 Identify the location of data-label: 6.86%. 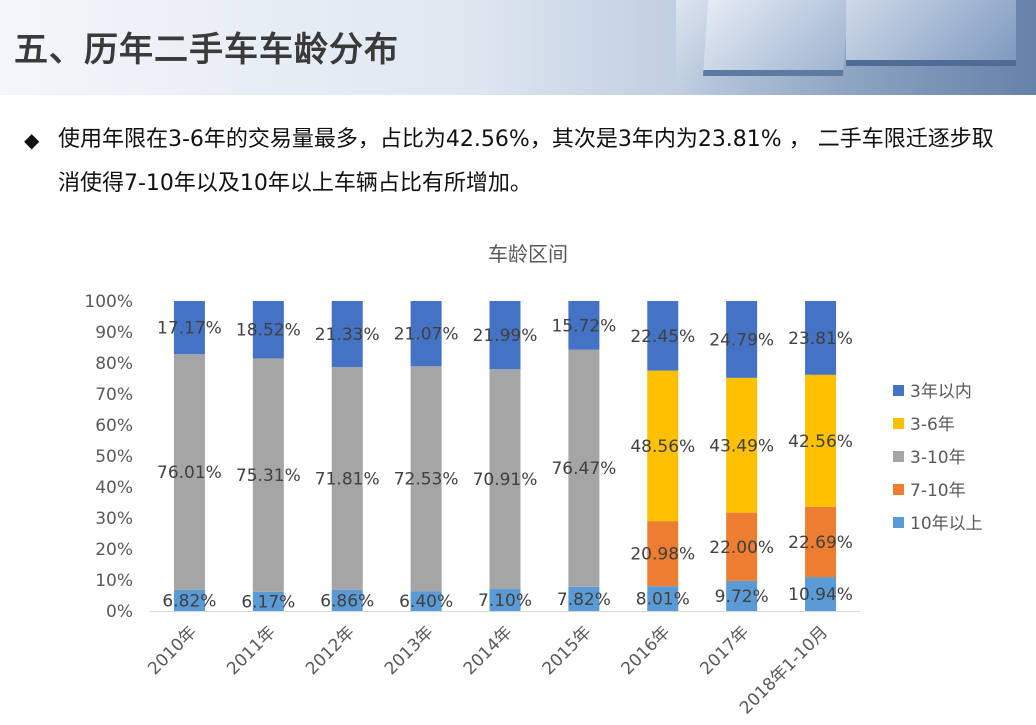
(347, 601).